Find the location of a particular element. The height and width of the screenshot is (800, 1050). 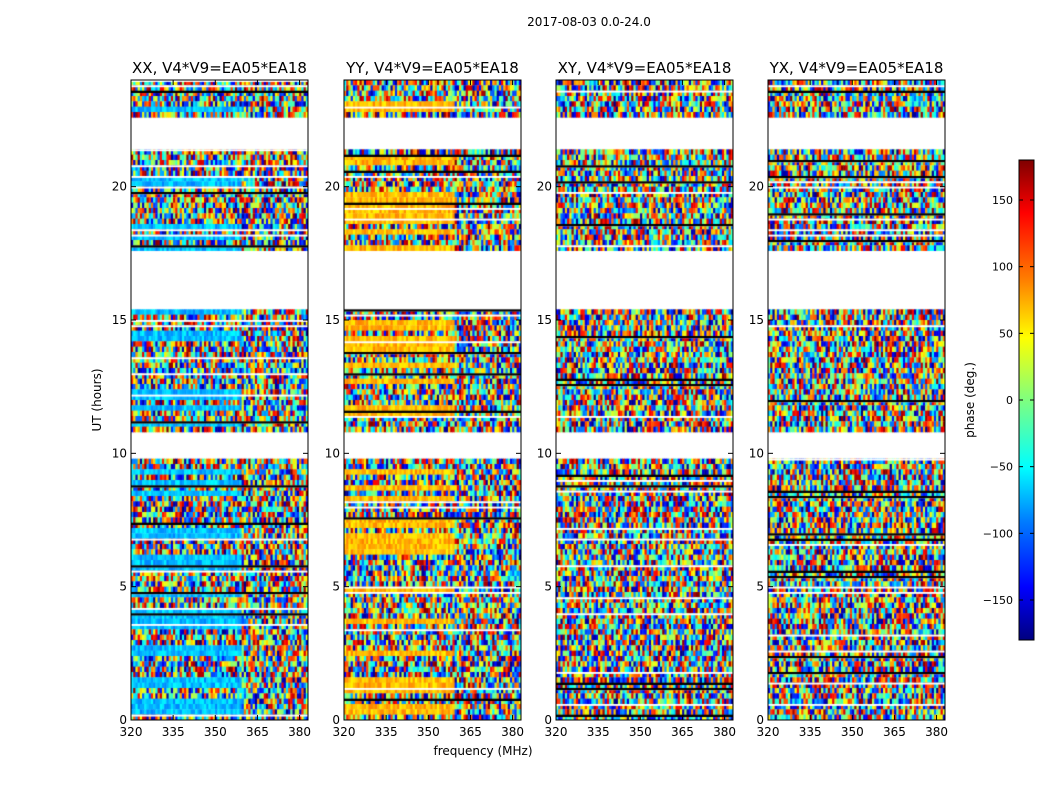

figure-suptitle: 2017-08-03 0.0-24.0 is located at coordinates (589, 22).